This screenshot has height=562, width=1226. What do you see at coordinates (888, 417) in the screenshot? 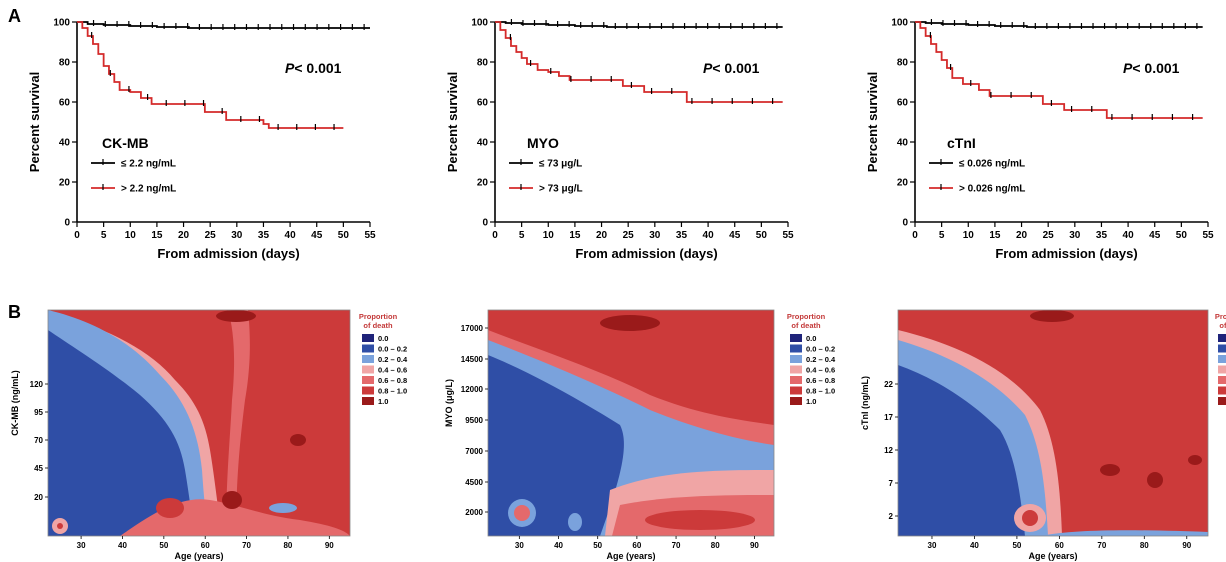
I see `y-tick-label: 17` at bounding box center [888, 417].